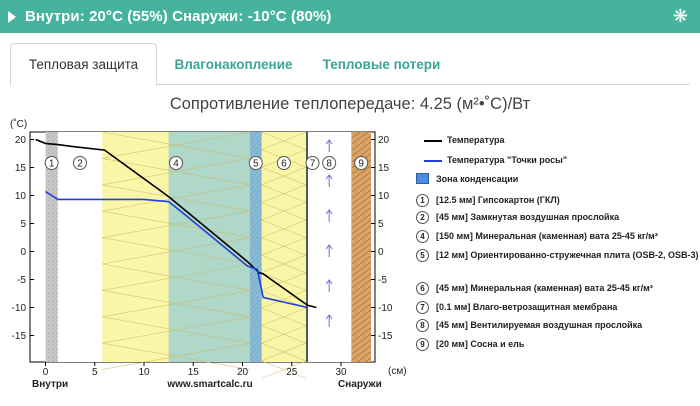 The image size is (700, 406). I want to click on y-tick-label-left: -5, so click(21, 280).